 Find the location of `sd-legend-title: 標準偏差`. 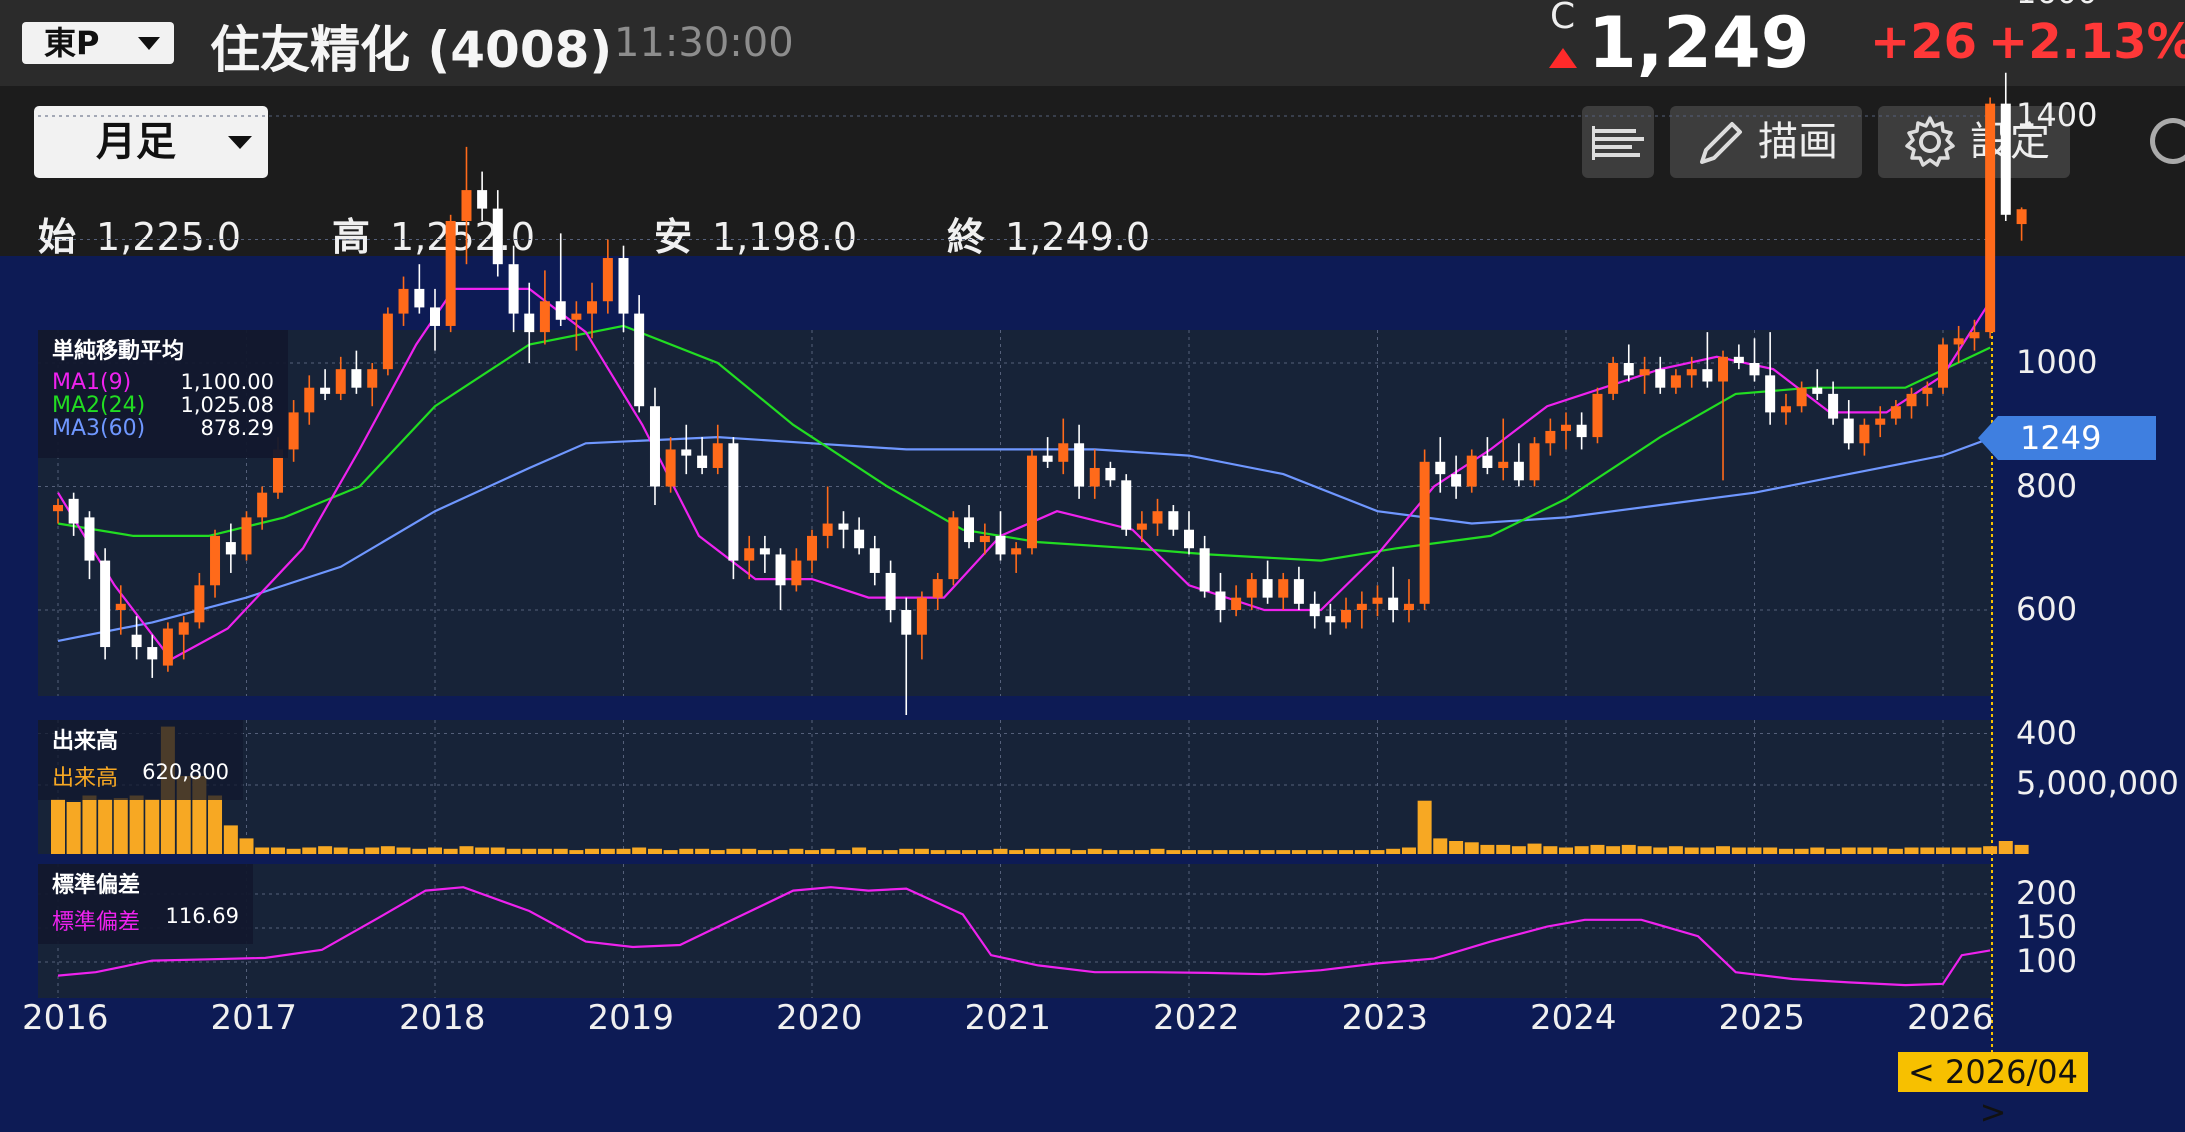

sd-legend-title: 標準偏差 is located at coordinates (96, 885).